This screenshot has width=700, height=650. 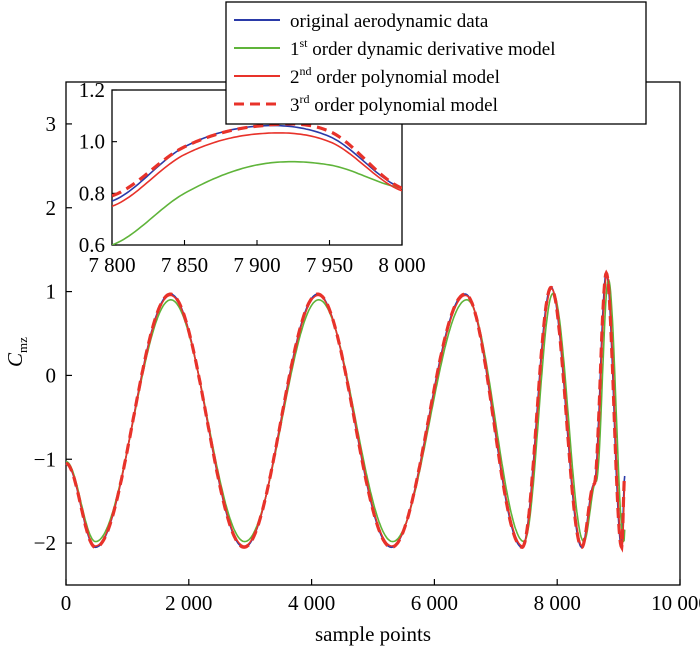 I want to click on inset-y-tick-label: 0.8, so click(x=92, y=193).